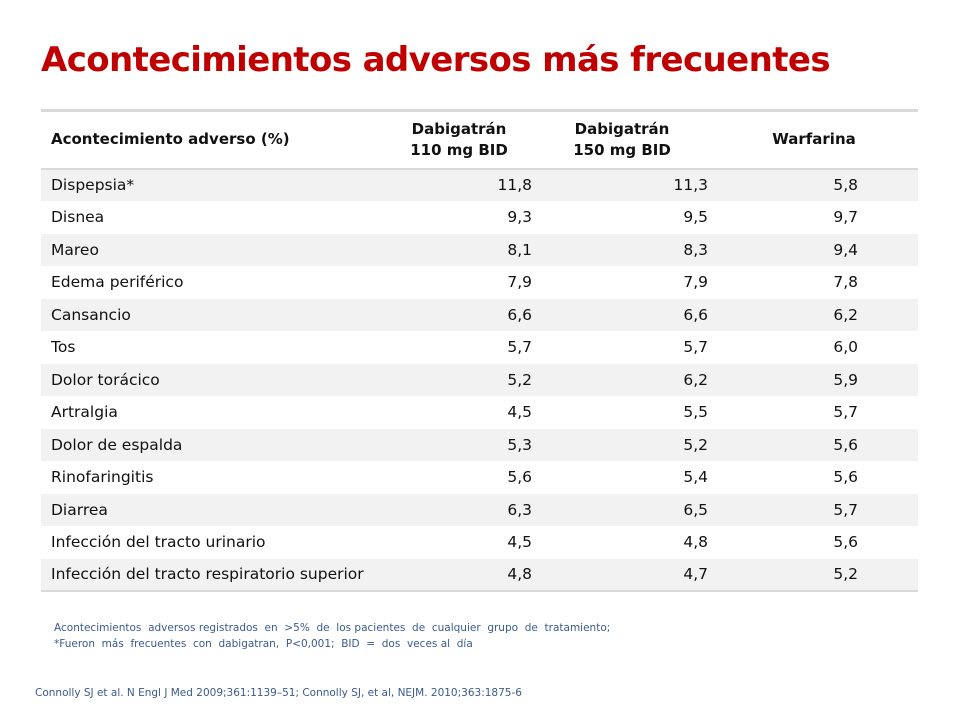 The image size is (960, 720). Describe the element at coordinates (93, 185) in the screenshot. I see `cell-adverse-event: Dispepsia*` at that location.